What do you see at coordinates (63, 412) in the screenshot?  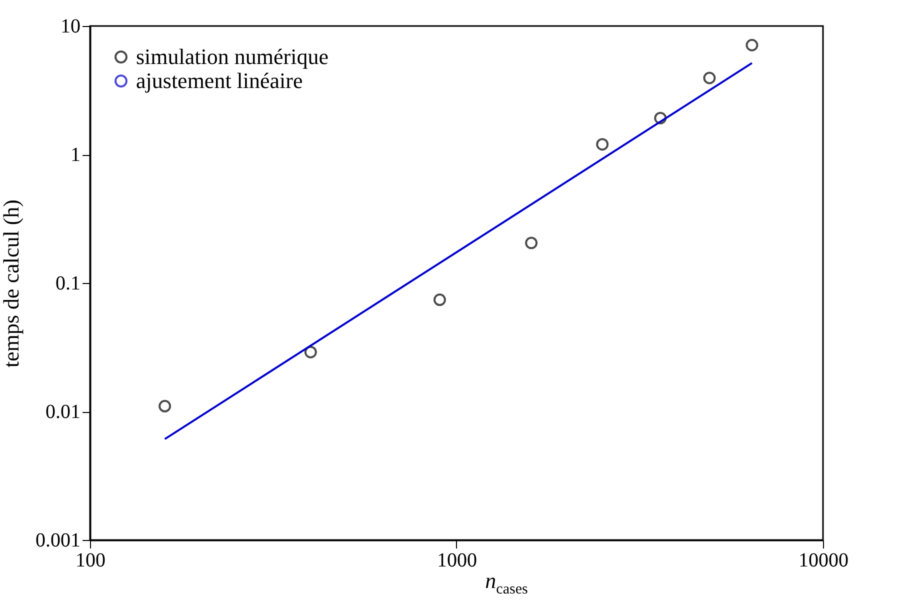 I see `y-tick-label: 0.01` at bounding box center [63, 412].